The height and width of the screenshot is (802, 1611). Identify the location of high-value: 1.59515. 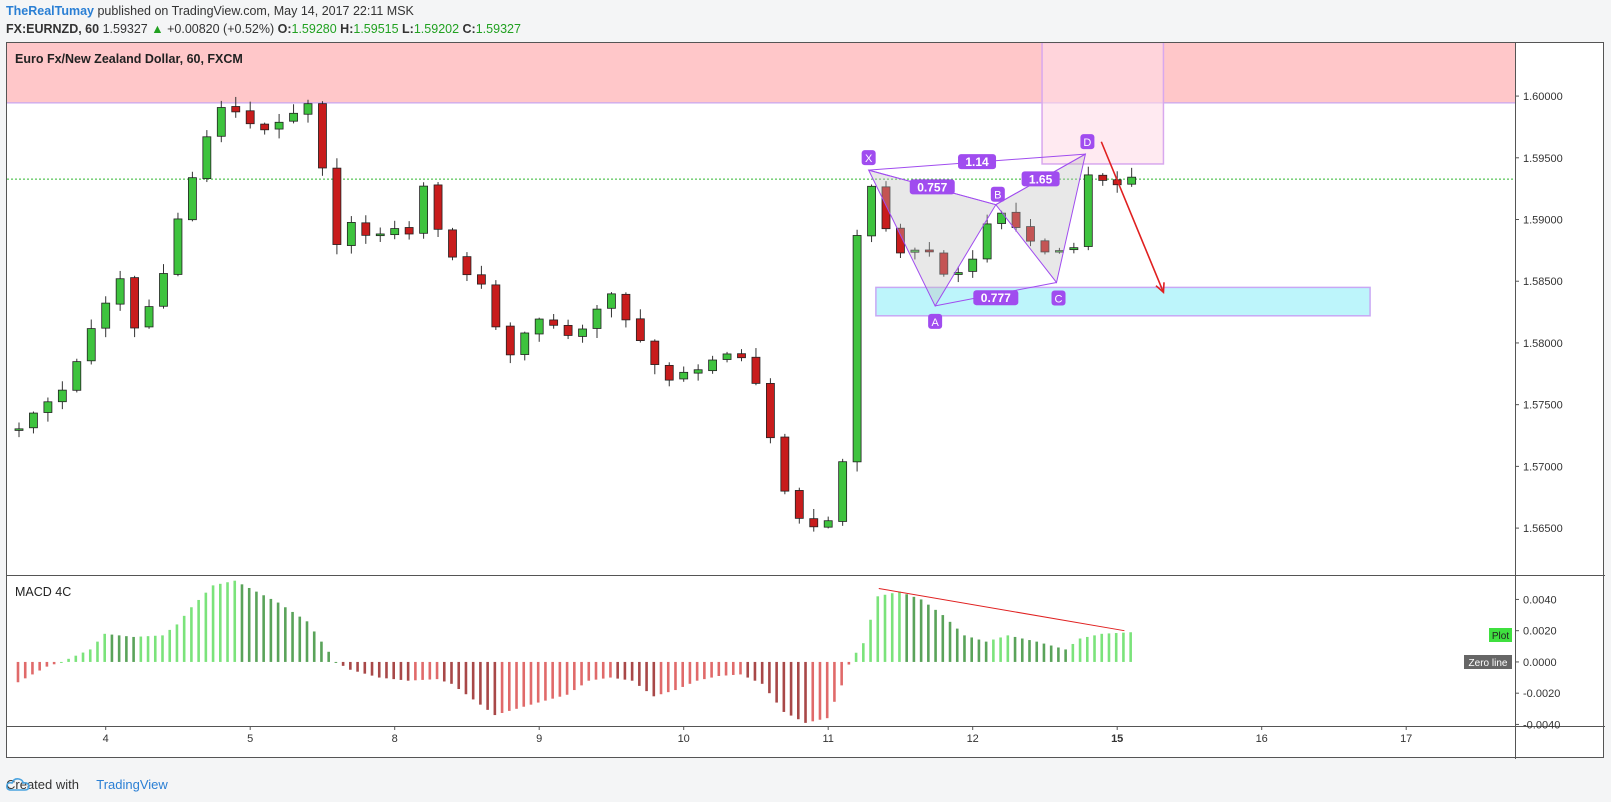
(376, 29).